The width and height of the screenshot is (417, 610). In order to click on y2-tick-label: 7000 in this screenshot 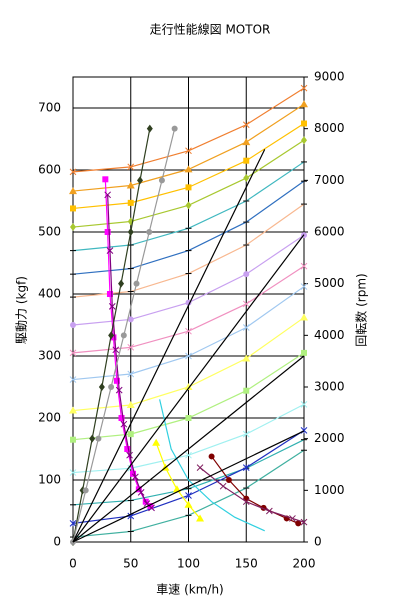, I will do `click(329, 180)`.